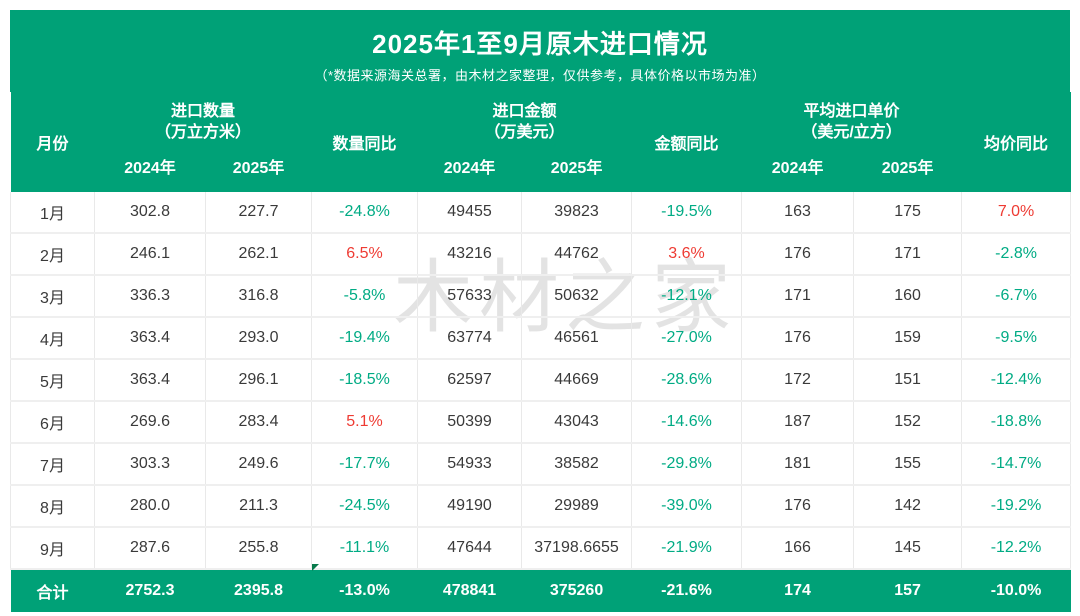 This screenshot has width=1080, height=616. I want to click on col-group-amount-line2: （万美元）, so click(524, 132).